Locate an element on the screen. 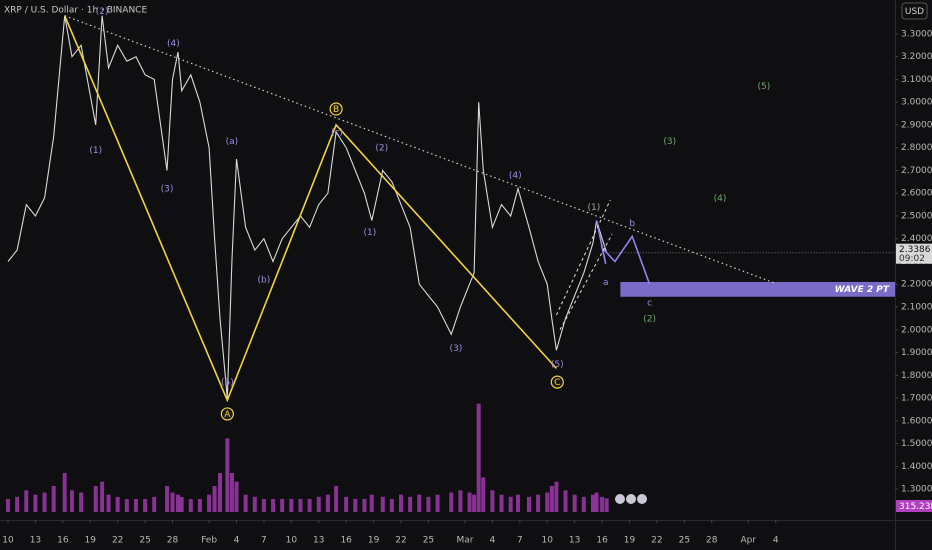  volume-label-box is located at coordinates (914, 506).